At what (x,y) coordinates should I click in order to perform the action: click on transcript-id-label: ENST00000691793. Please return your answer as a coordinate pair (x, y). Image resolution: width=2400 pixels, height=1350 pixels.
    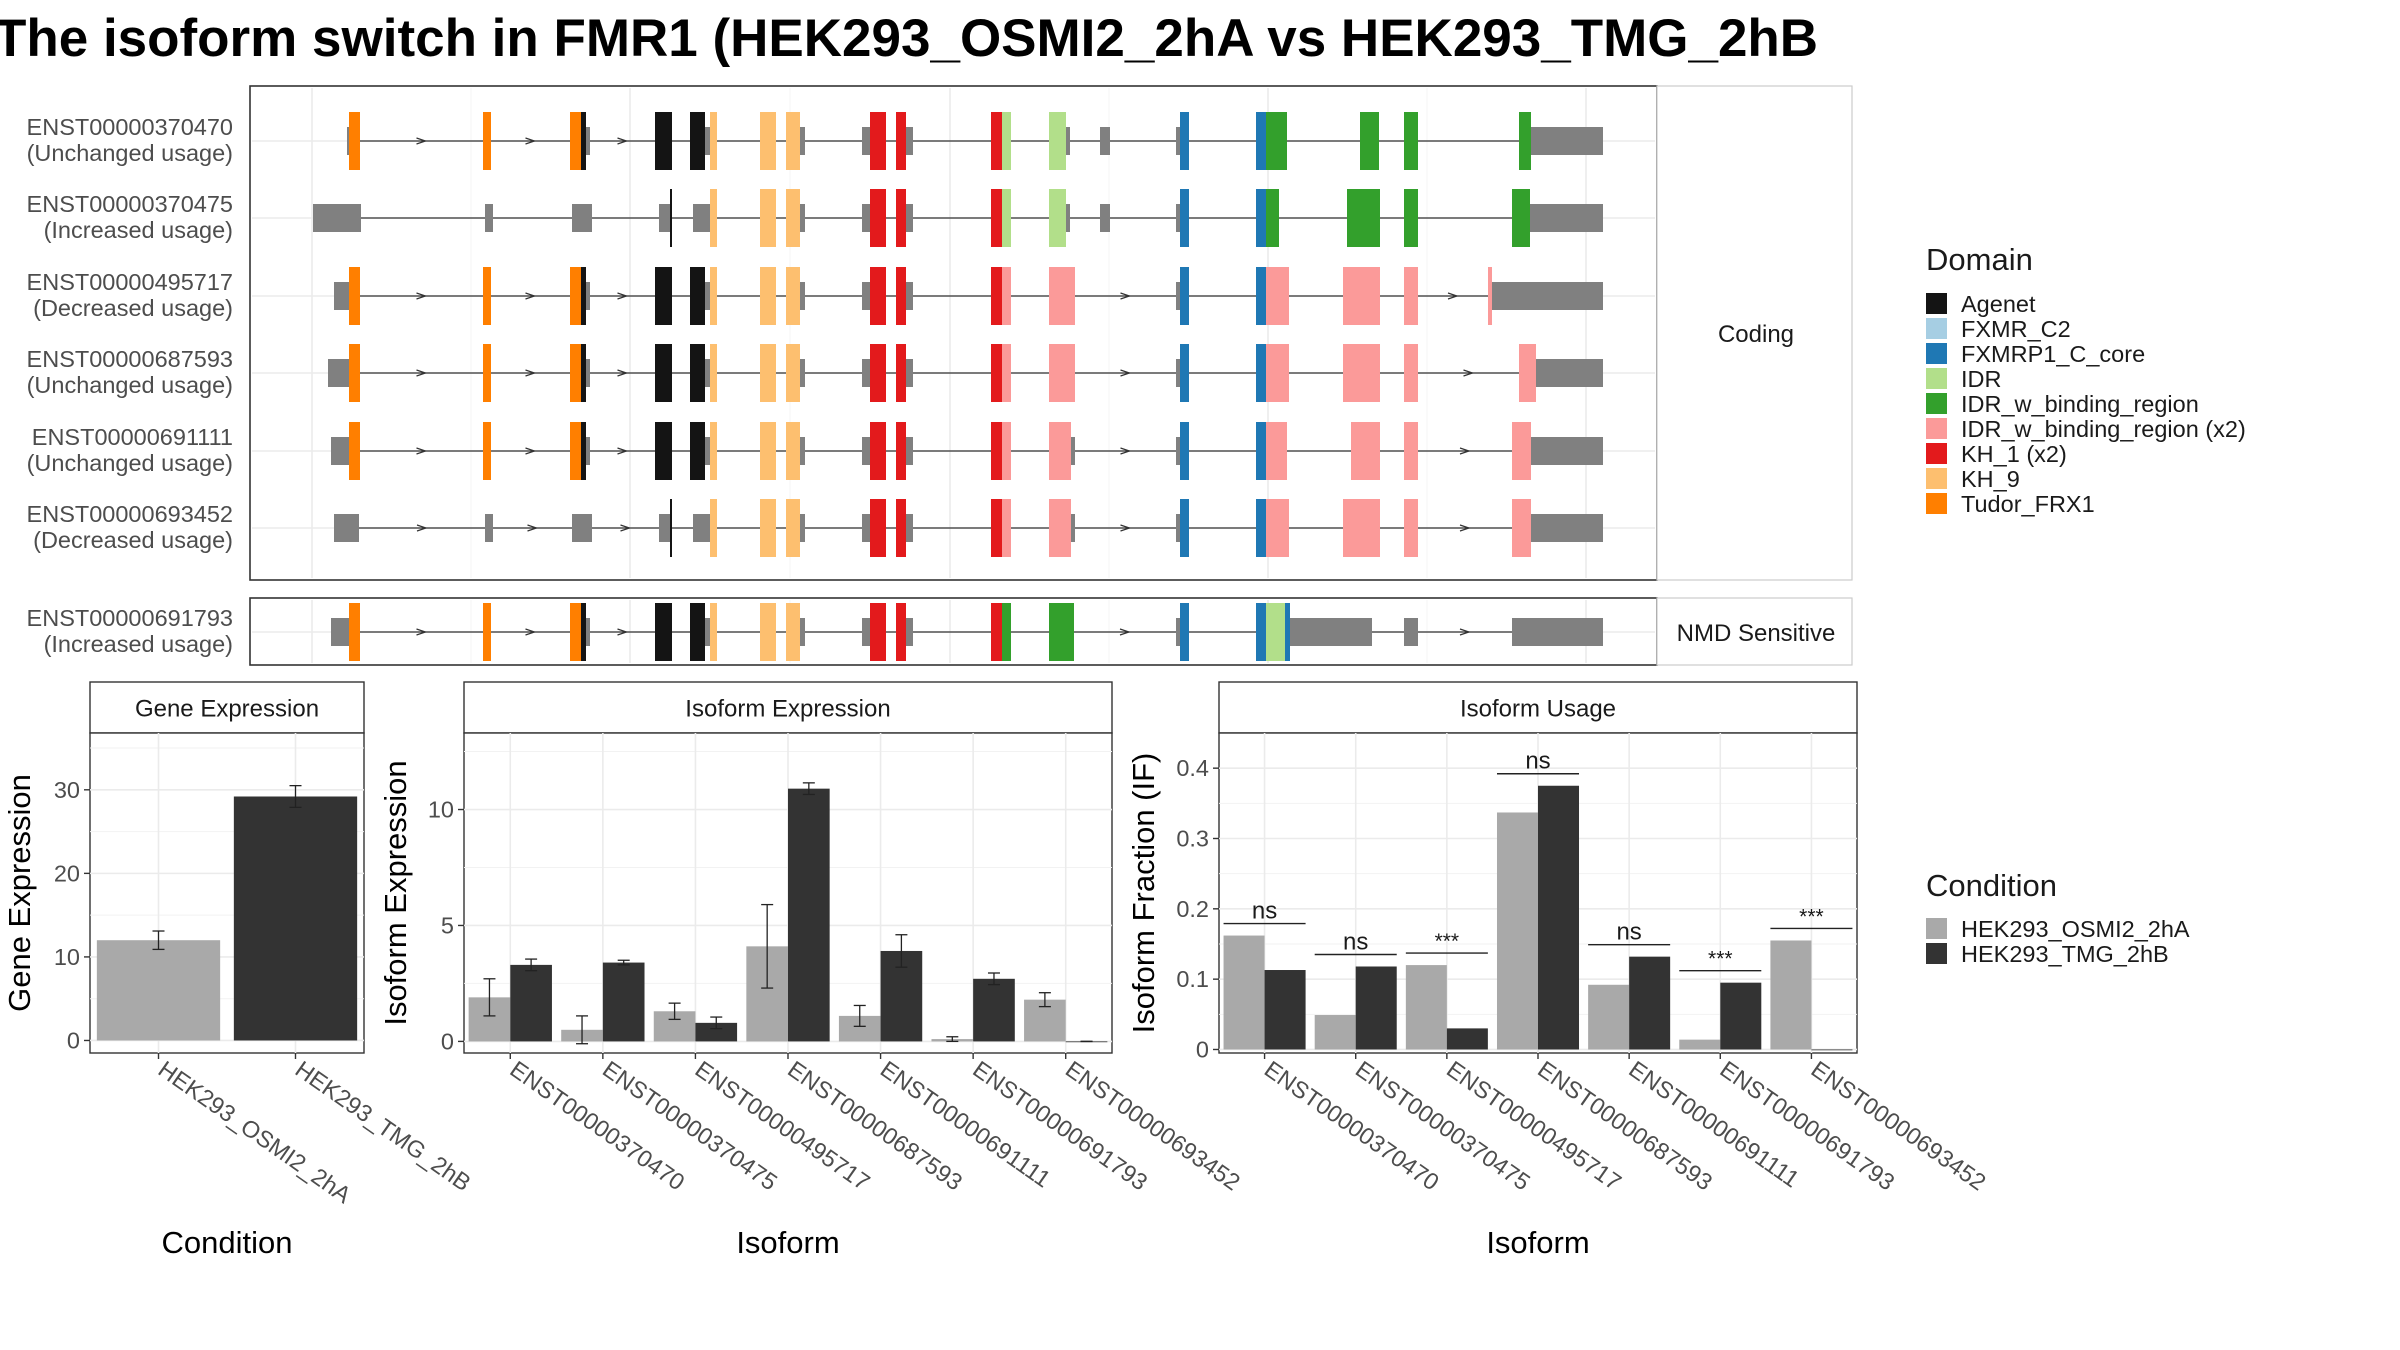
    Looking at the image, I should click on (130, 618).